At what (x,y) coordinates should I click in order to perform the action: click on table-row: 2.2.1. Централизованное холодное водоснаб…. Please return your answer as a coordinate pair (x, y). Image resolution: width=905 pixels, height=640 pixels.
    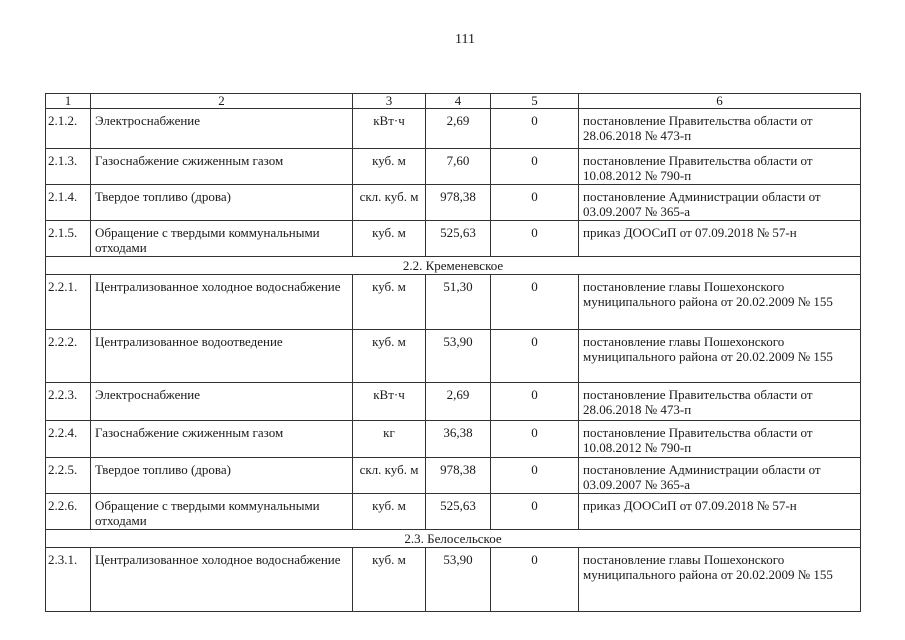
    Looking at the image, I should click on (453, 302).